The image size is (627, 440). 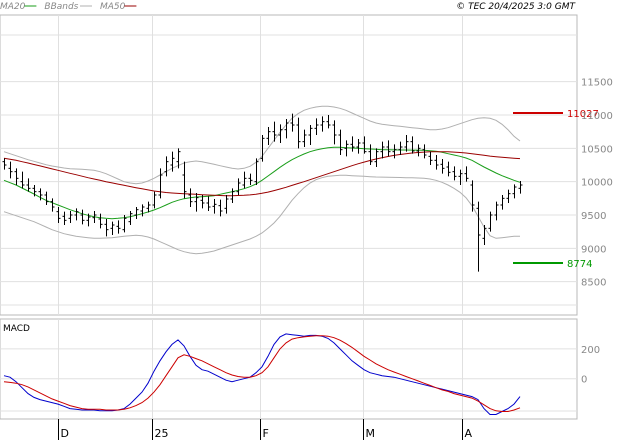 I want to click on moving-averages, so click(x=262, y=183).